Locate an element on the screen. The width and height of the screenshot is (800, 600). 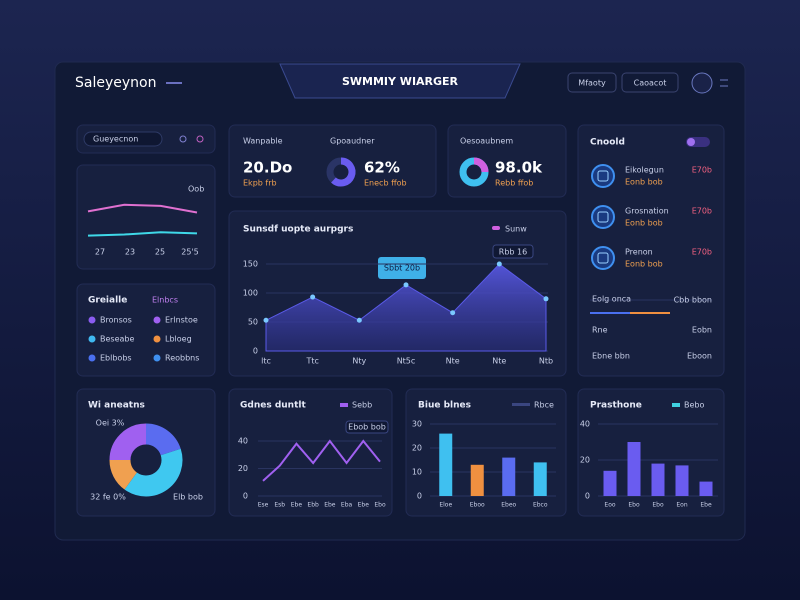
panel-title: Sunsdf uopte aurpgrs is located at coordinates (298, 230).